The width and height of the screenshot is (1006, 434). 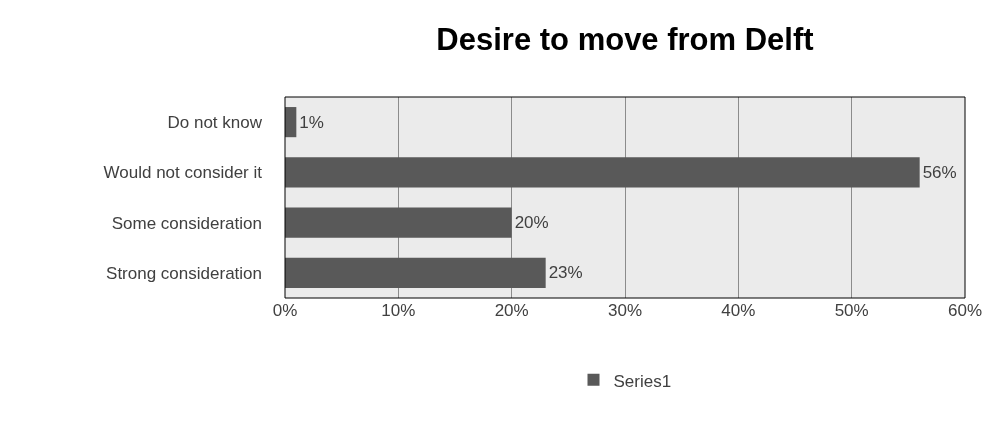 What do you see at coordinates (311, 122) in the screenshot?
I see `data-label: 1%` at bounding box center [311, 122].